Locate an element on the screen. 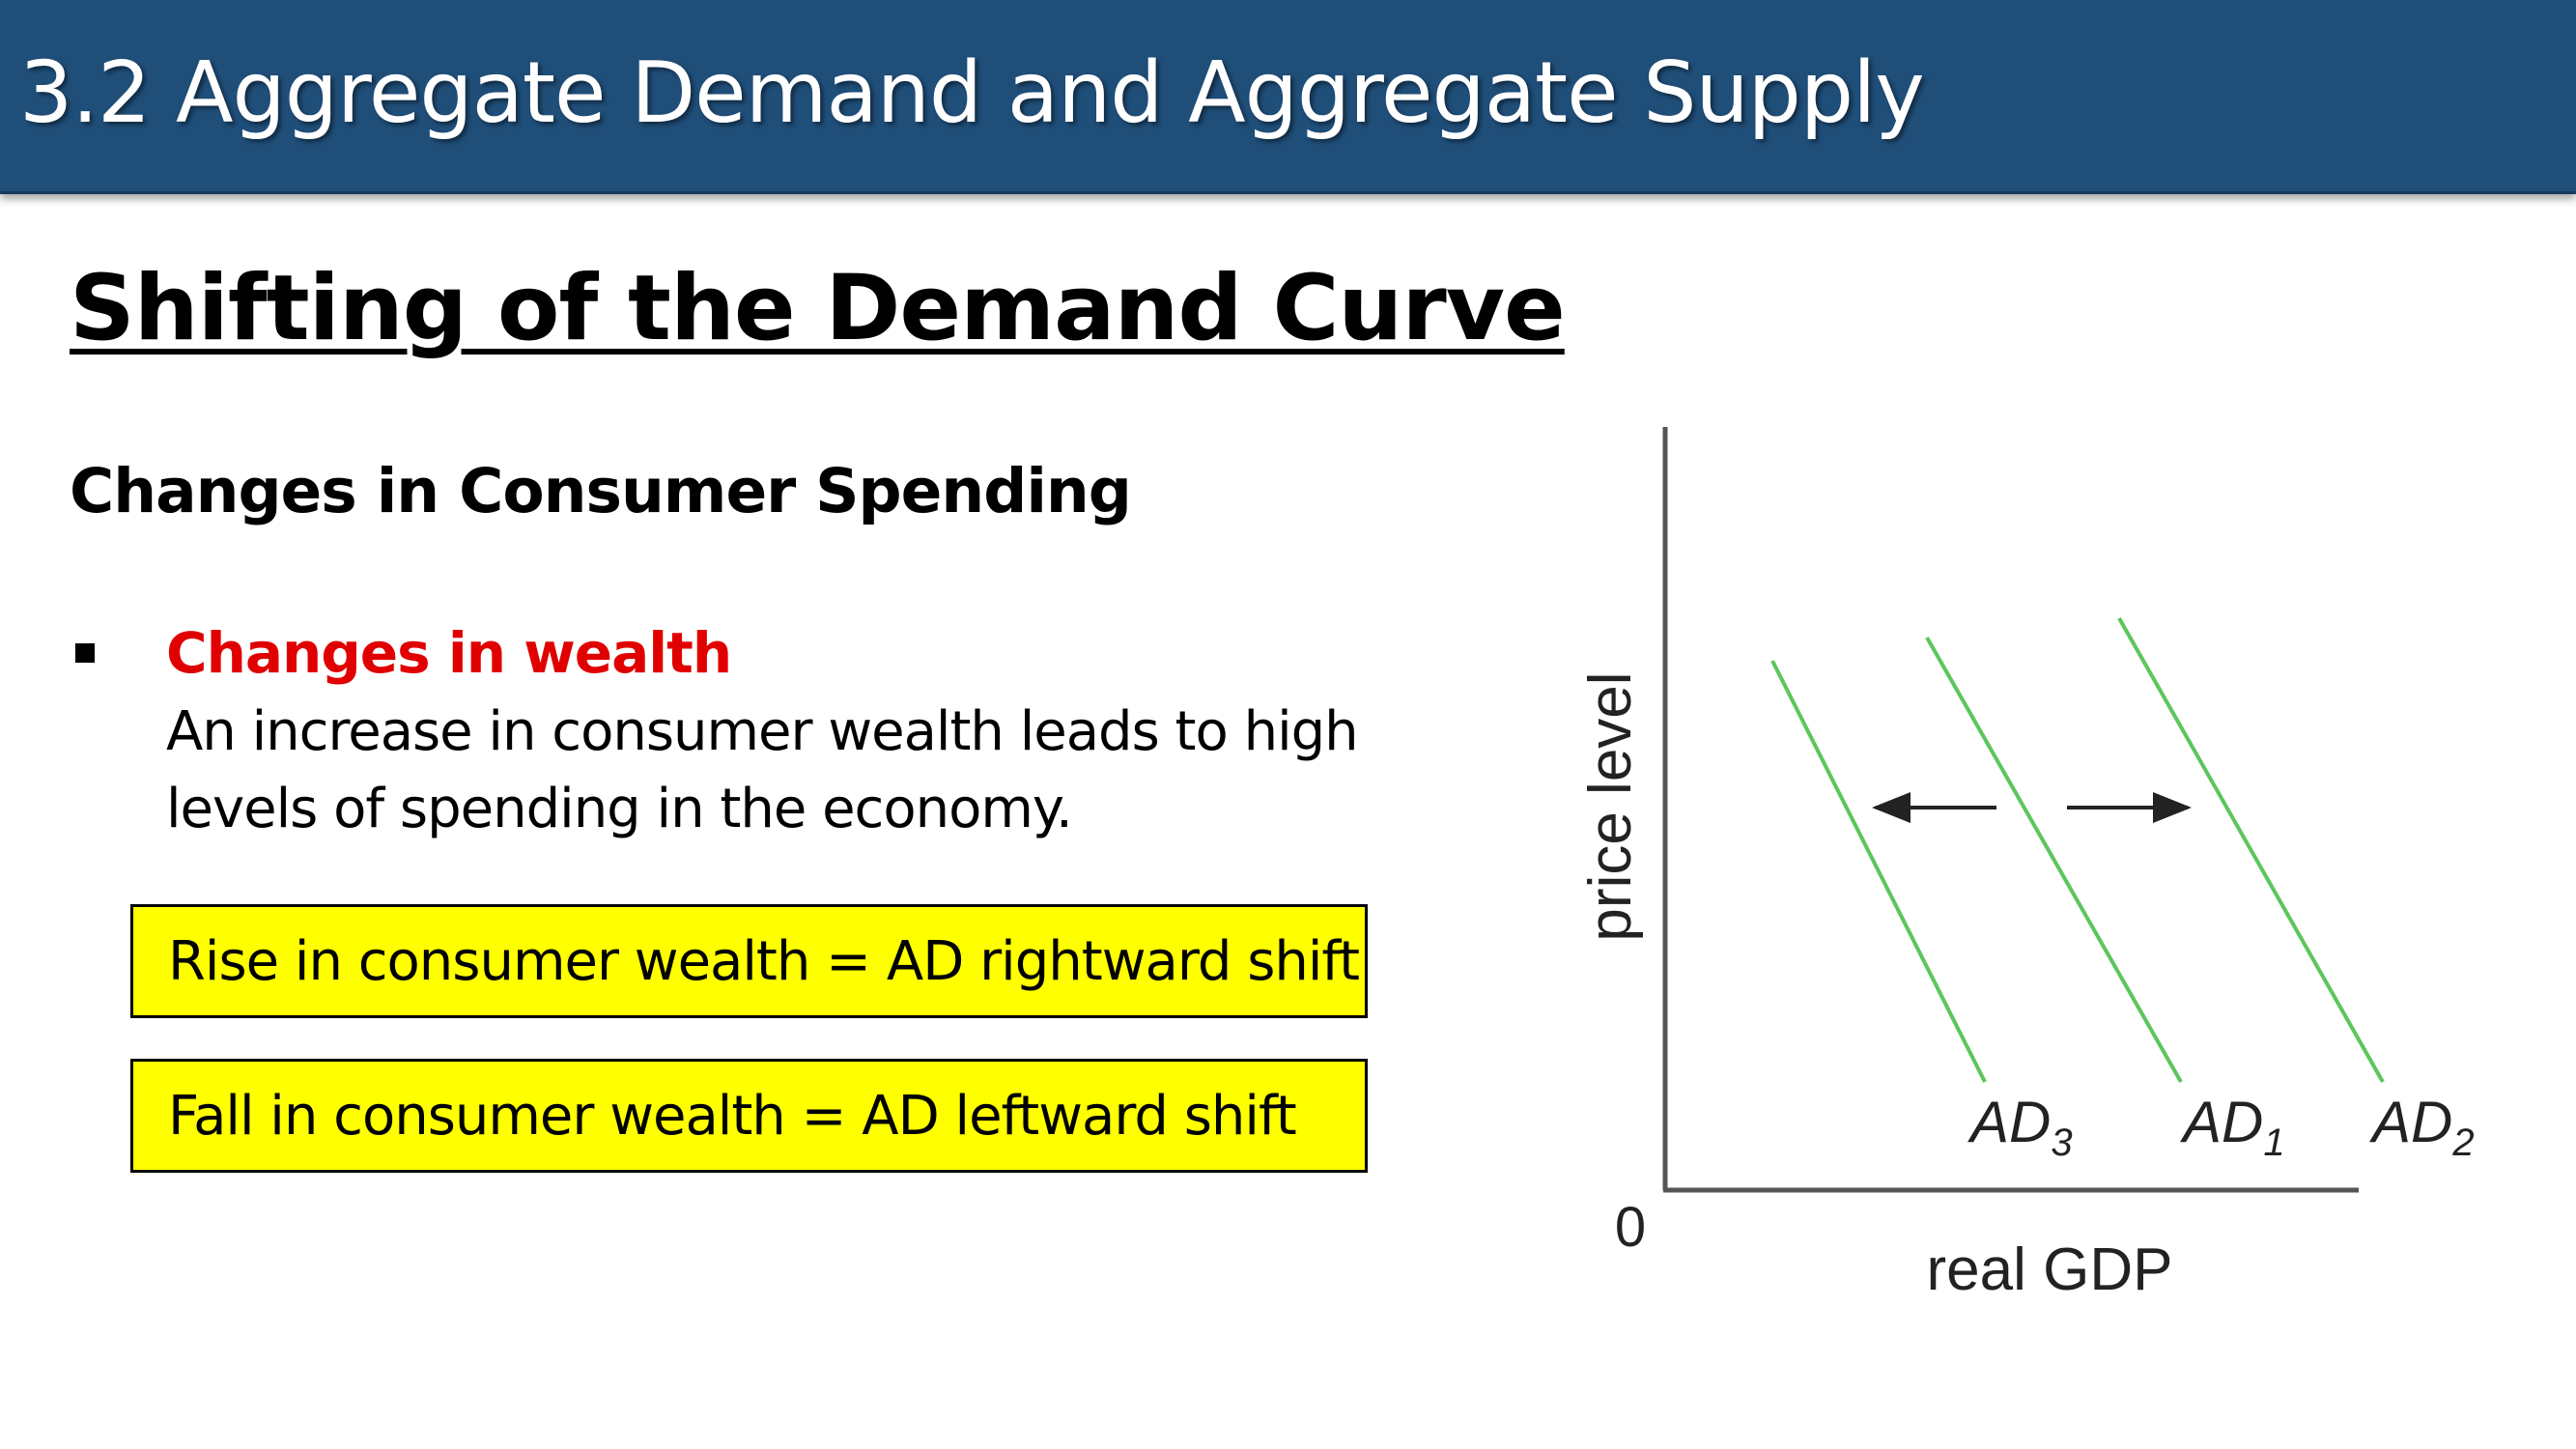 Image resolution: width=2576 pixels, height=1449 pixels. ad1-label-base: AD is located at coordinates (2221, 1122).